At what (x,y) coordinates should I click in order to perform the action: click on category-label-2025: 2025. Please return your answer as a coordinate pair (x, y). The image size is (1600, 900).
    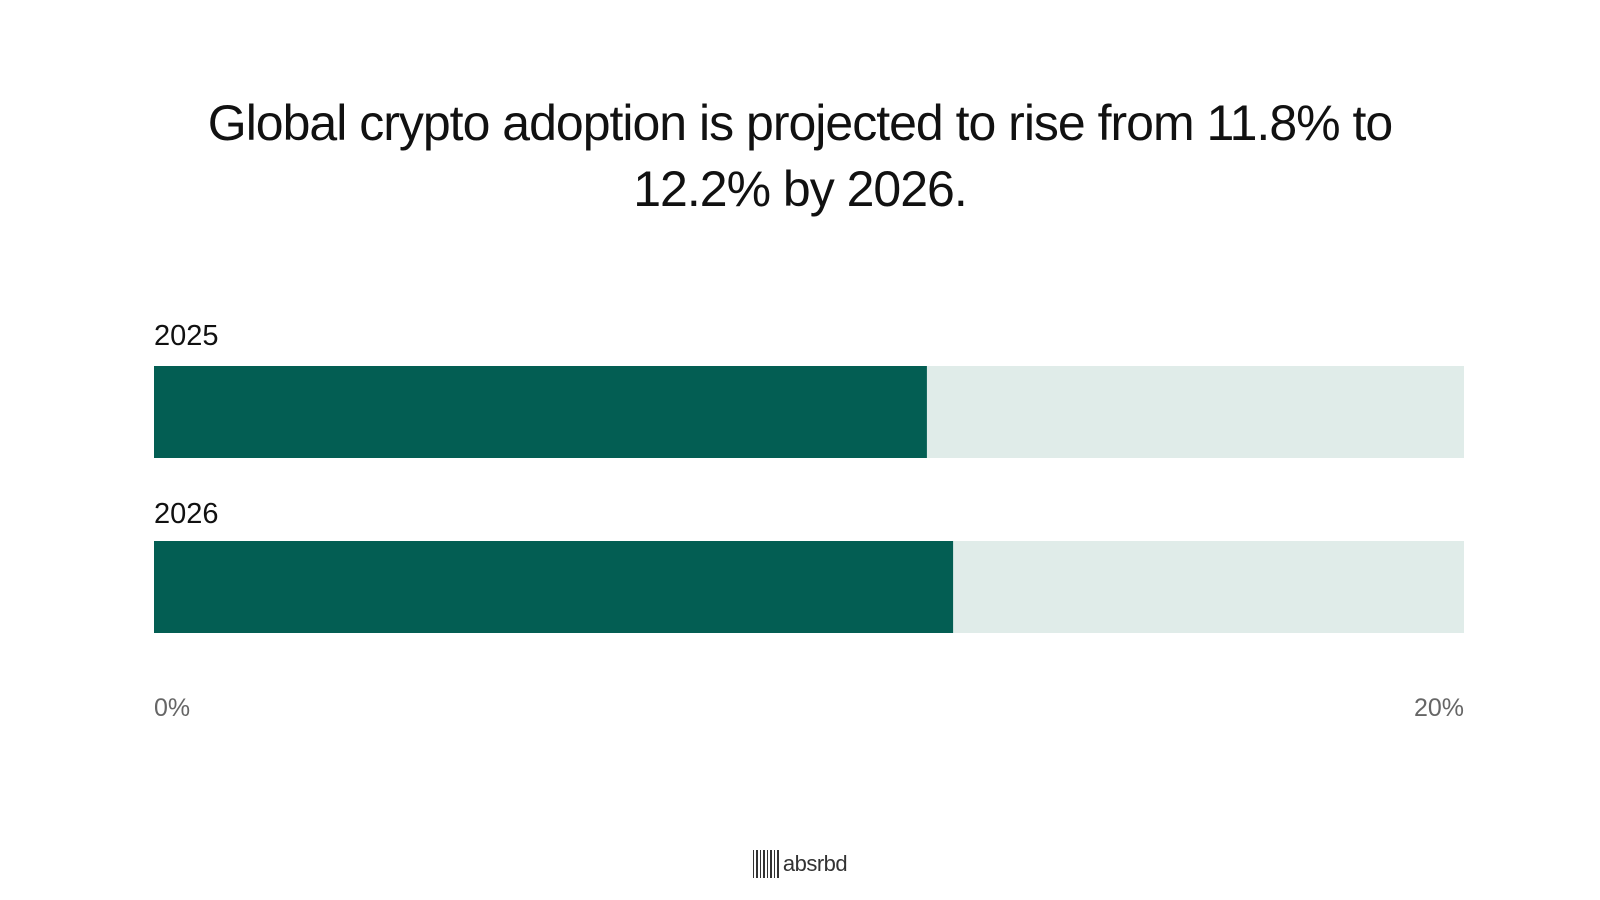
    Looking at the image, I should click on (186, 336).